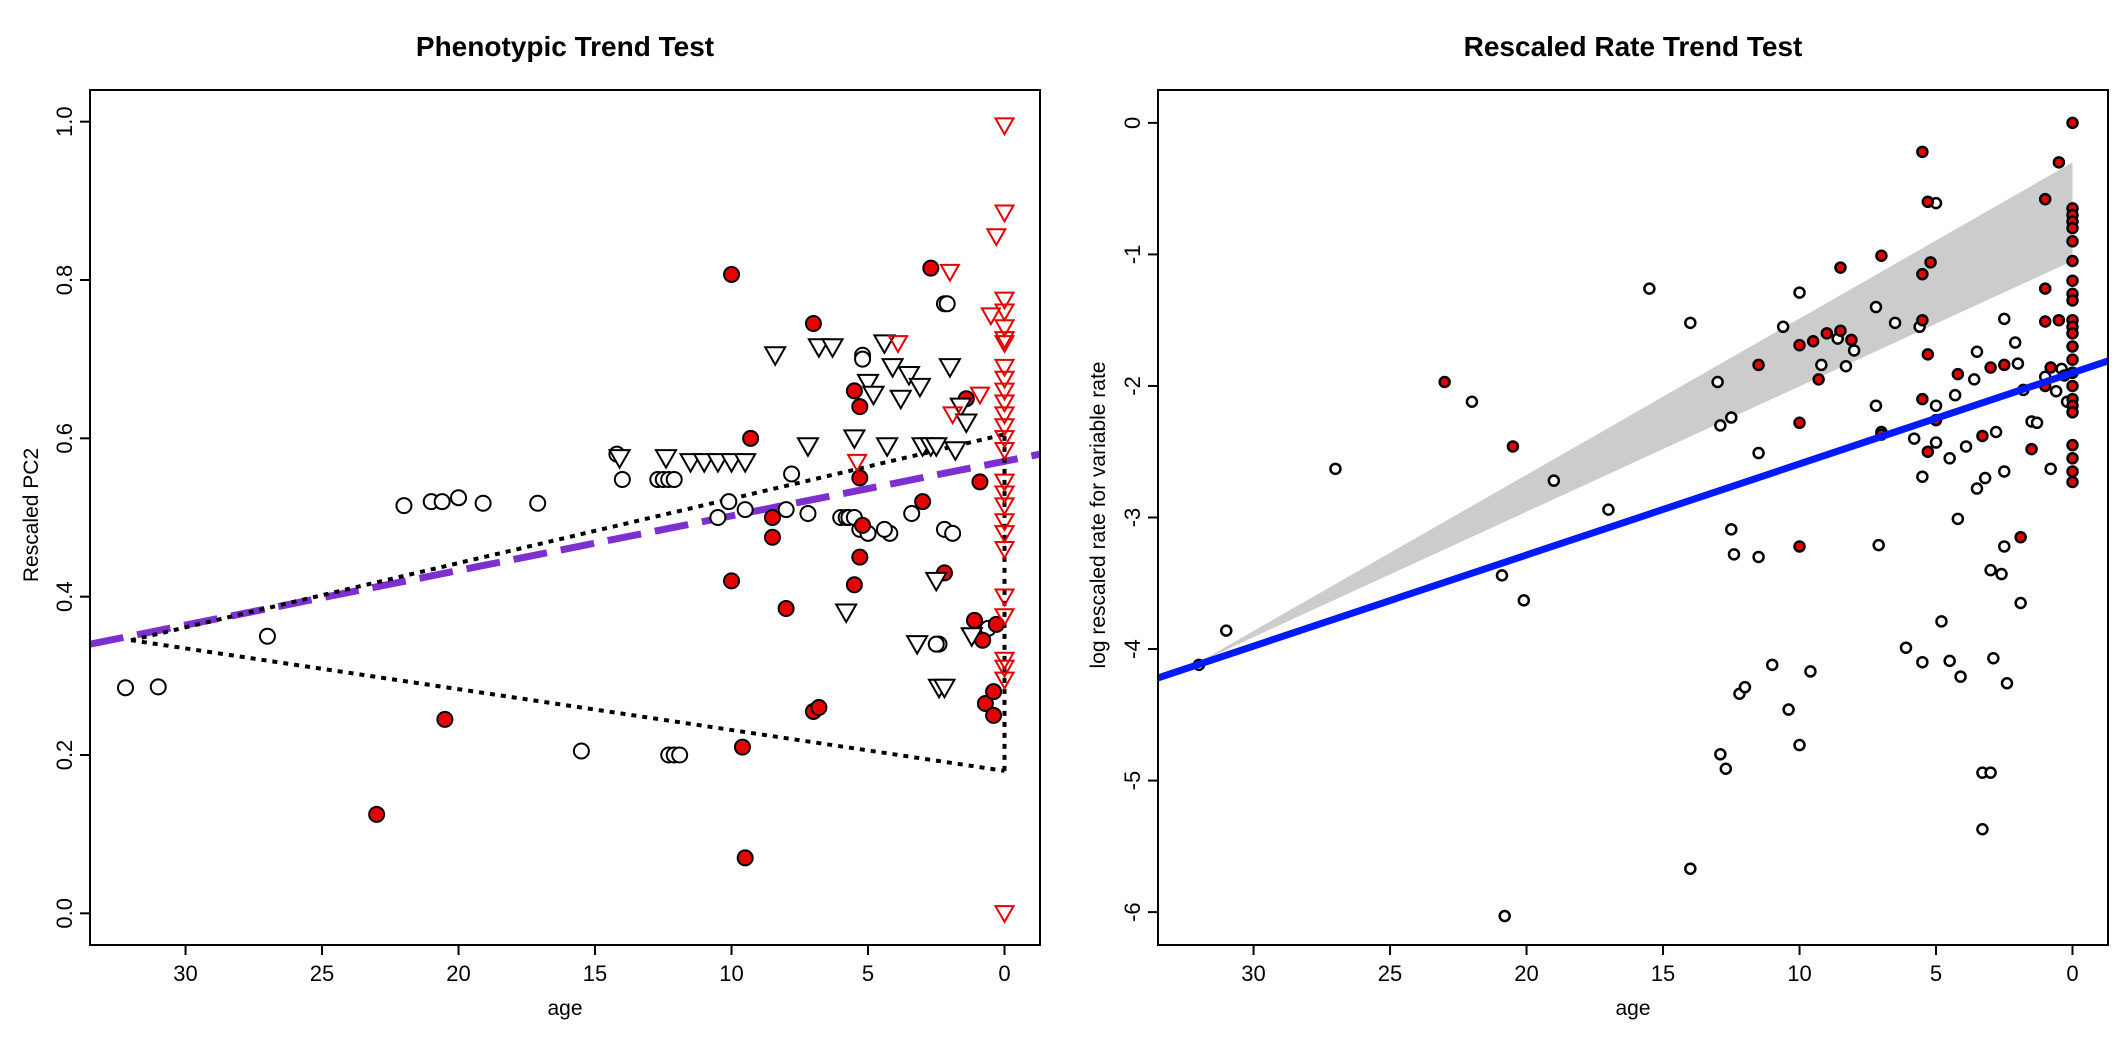 This screenshot has height=1062, width=2125. I want to click on trend-line, so click(565, 549).